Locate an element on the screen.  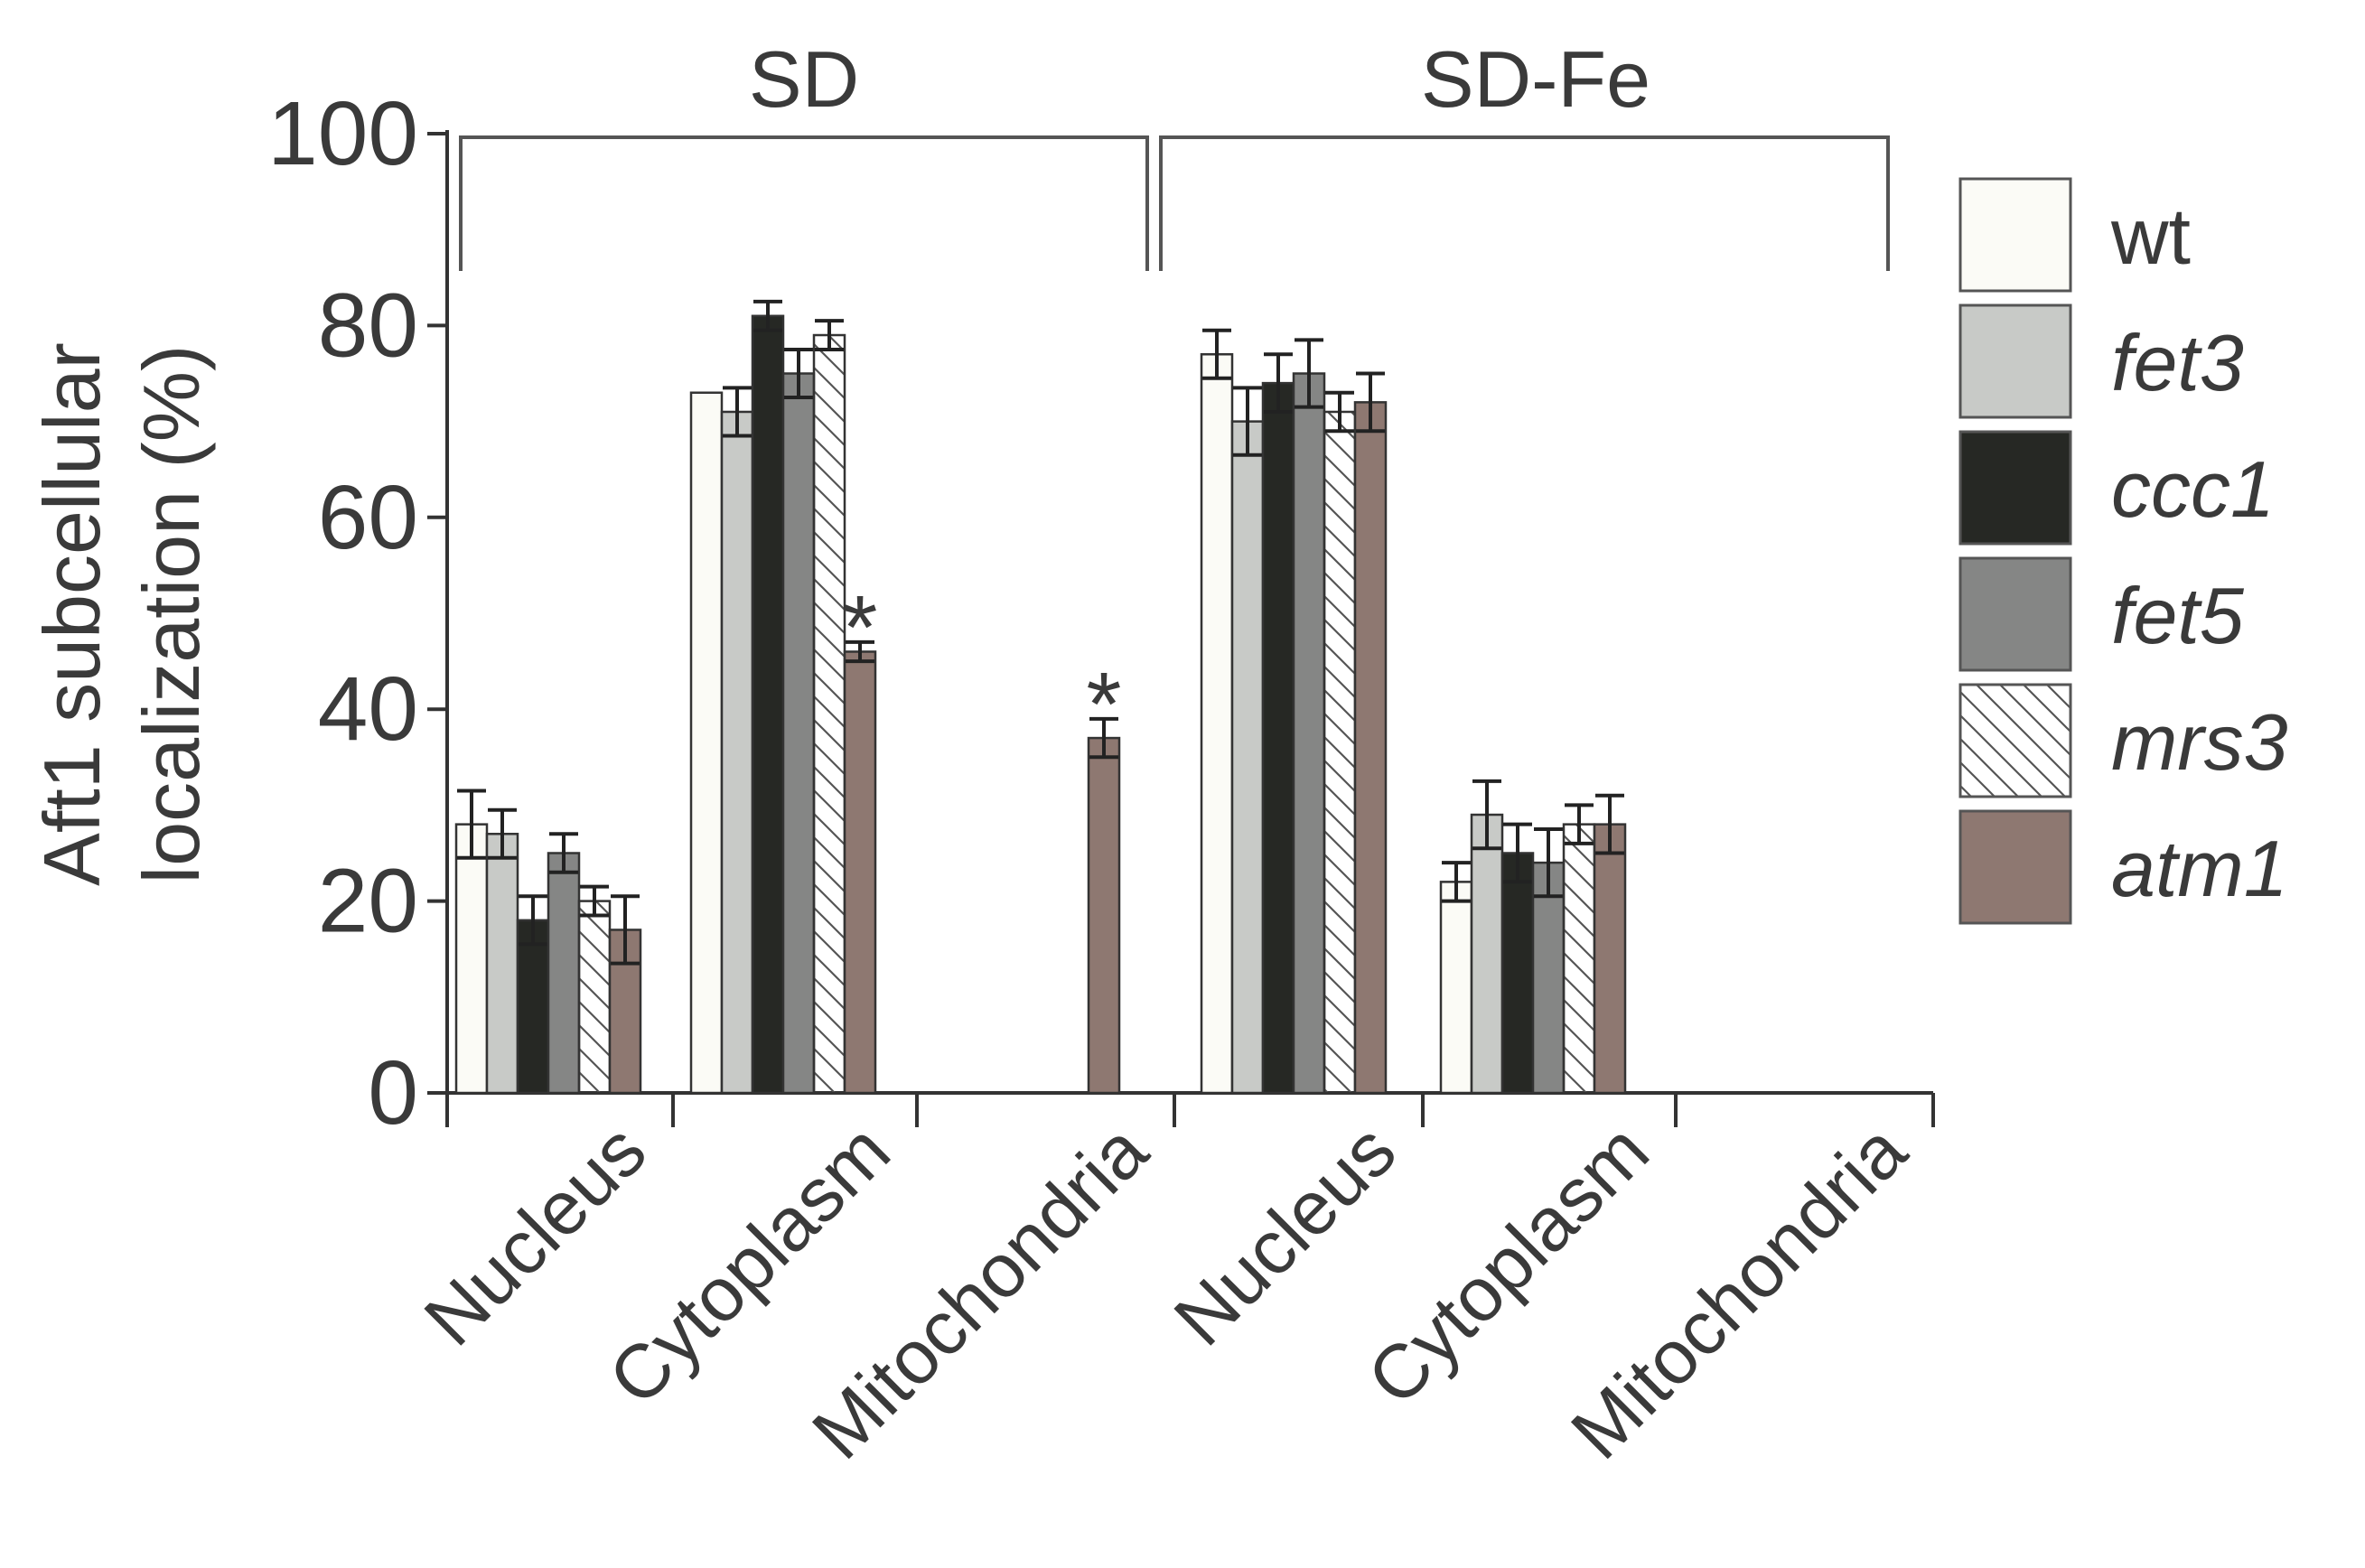
legend-swatch-atm1 is located at coordinates (2015, 867).